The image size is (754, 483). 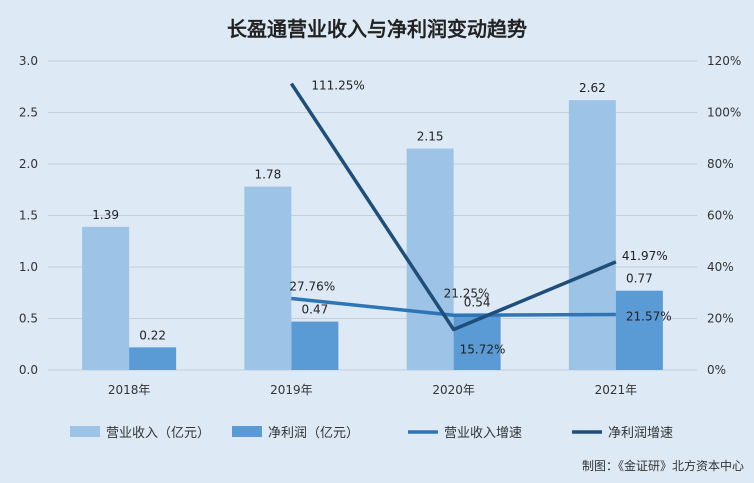 I want to click on left-axis-ticks: 0.0 0.5 1.0 1.5 2.0 2.5 3.0, so click(x=28, y=215).